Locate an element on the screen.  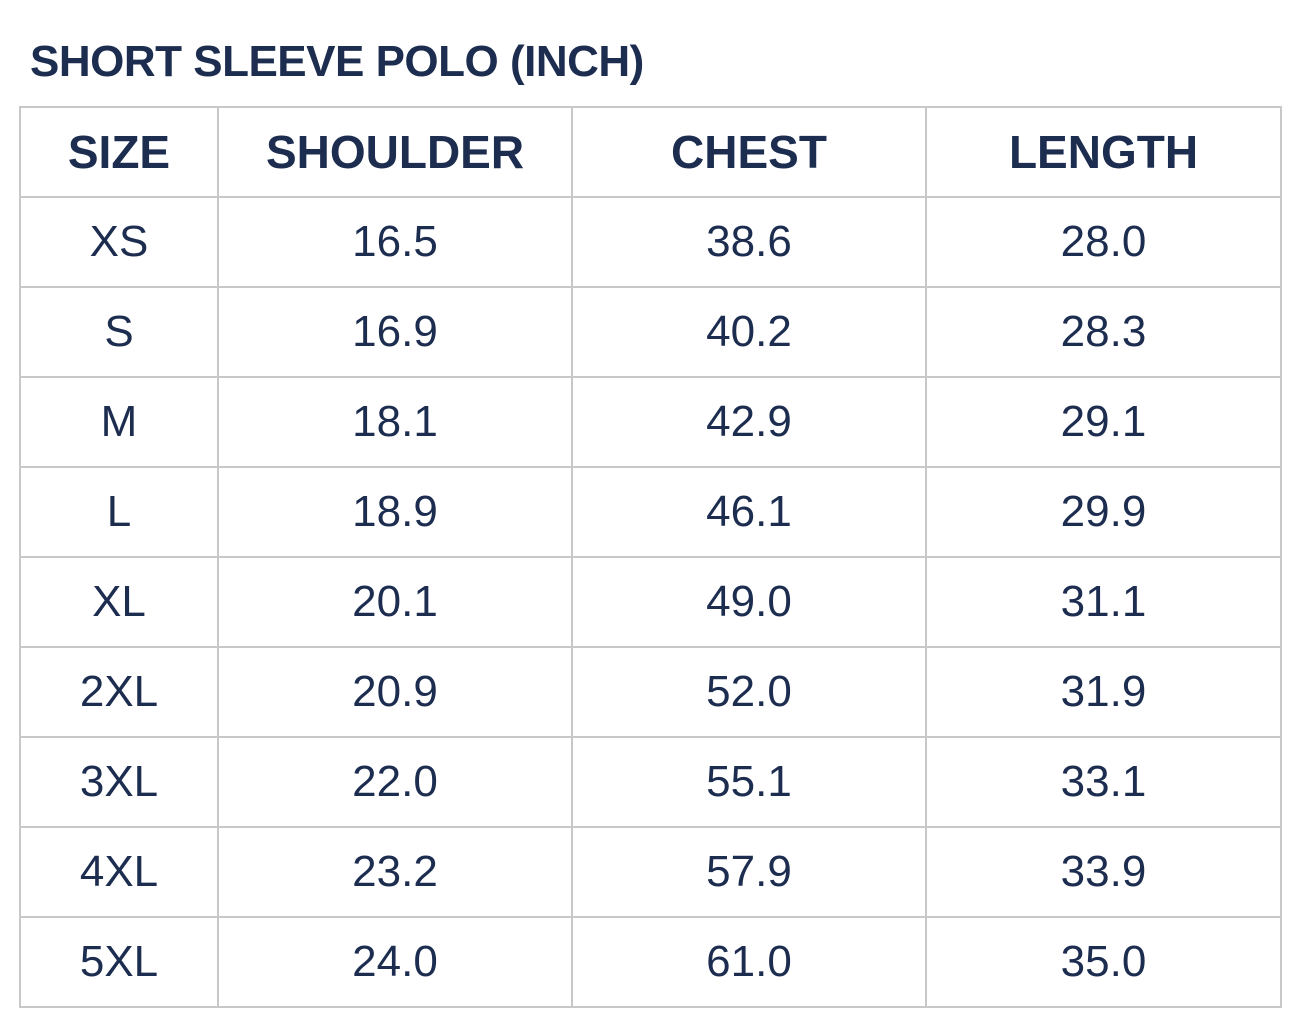
cell-size: XS is located at coordinates (119, 242).